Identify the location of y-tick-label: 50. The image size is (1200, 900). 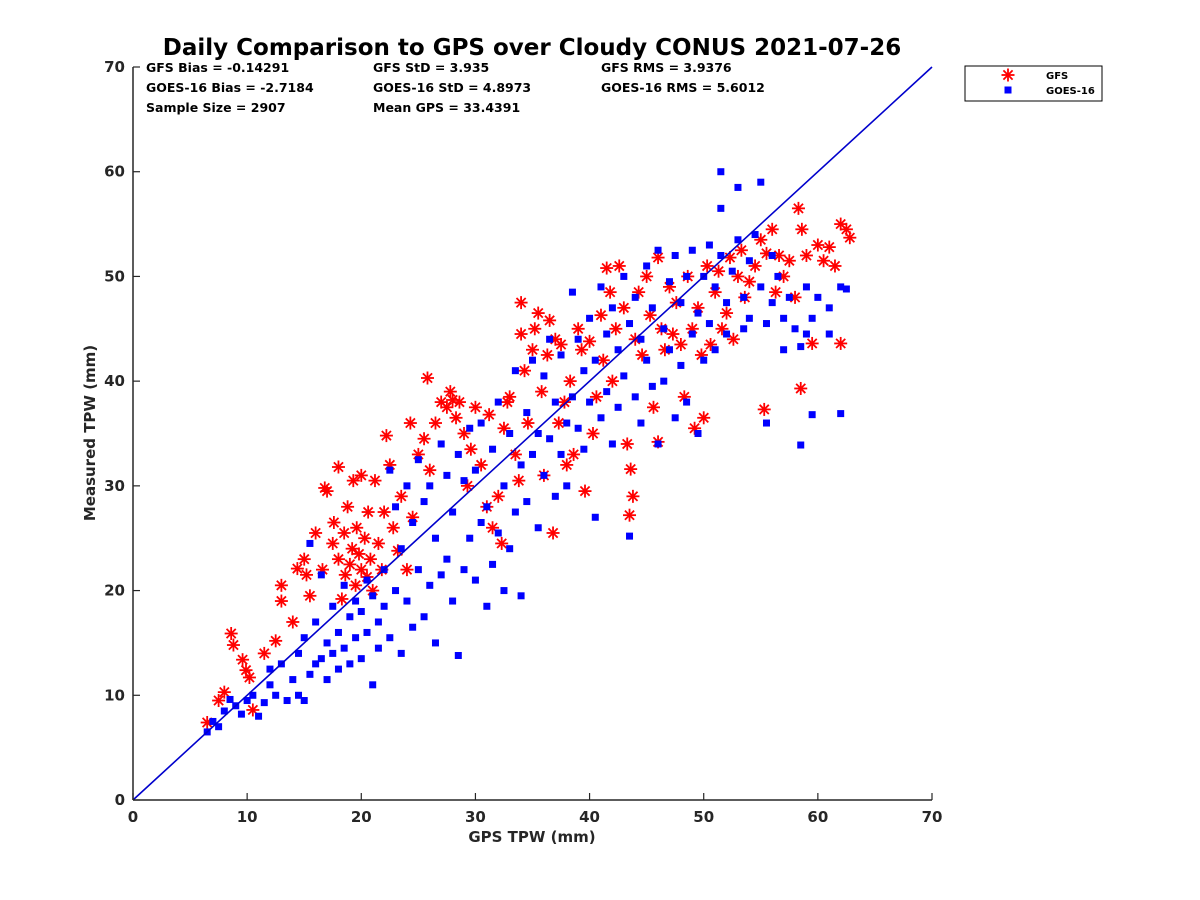
(114, 276).